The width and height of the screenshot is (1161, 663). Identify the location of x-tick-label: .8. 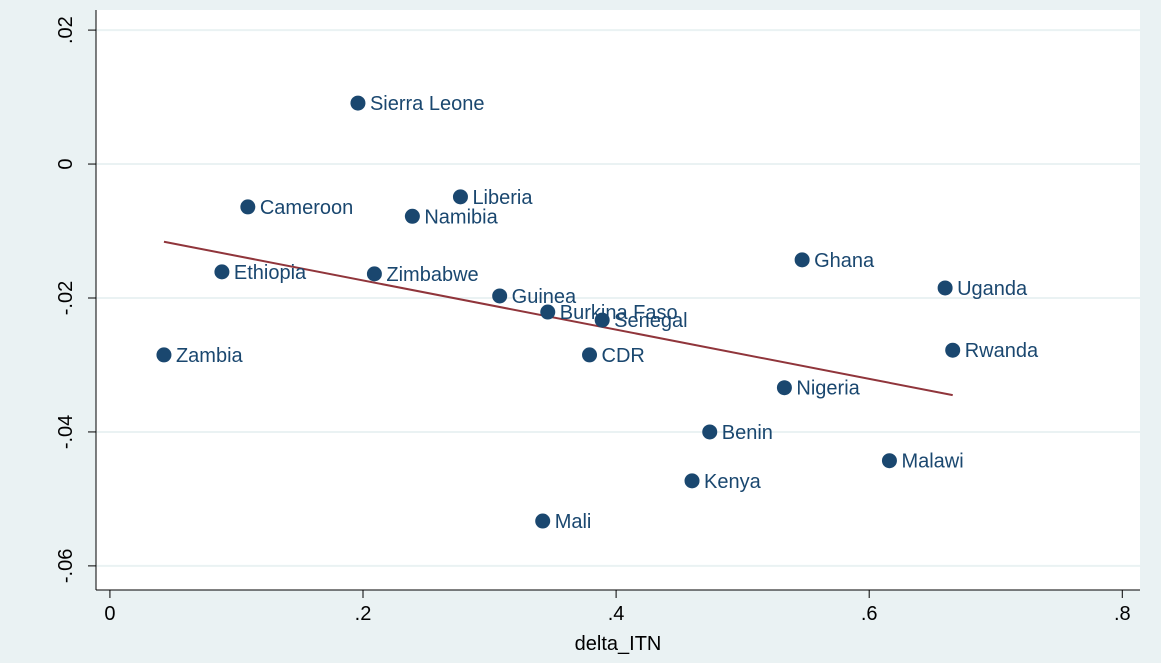
(1122, 614).